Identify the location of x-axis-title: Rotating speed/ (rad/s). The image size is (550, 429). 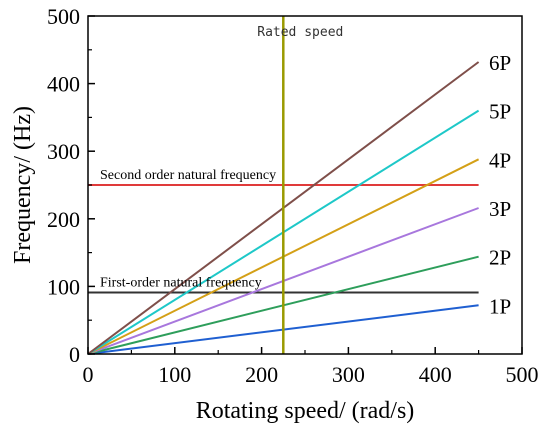
(305, 411).